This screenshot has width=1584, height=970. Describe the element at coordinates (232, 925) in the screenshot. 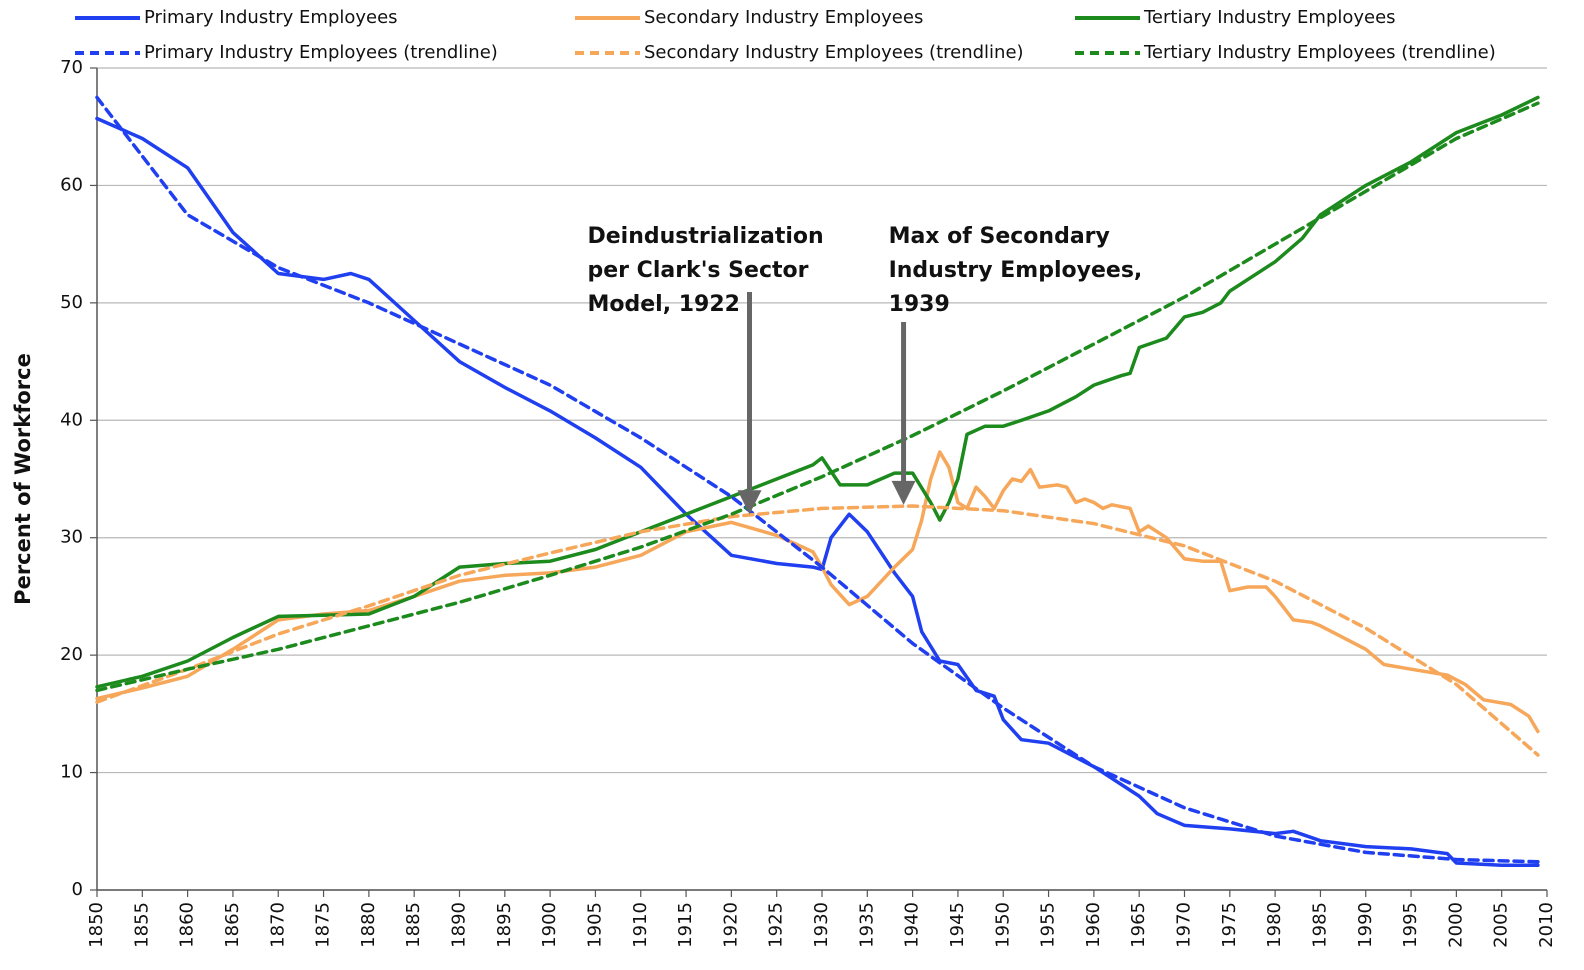

I see `x-tick-label: 1865` at that location.